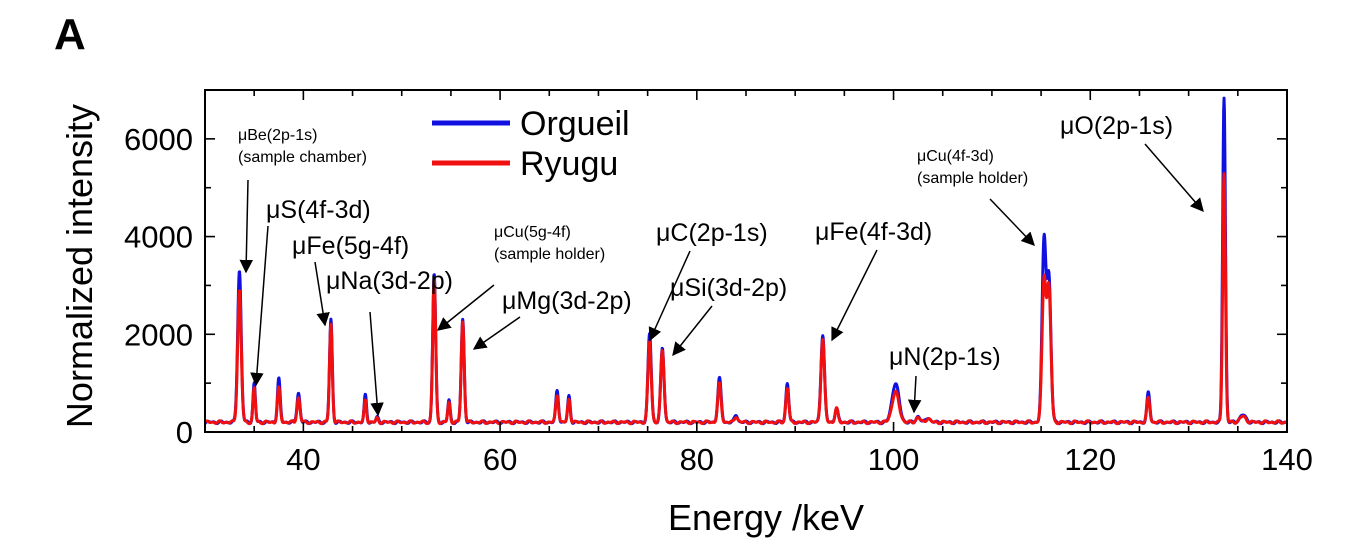 The width and height of the screenshot is (1366, 546). I want to click on annotation--be-2p-1s-: μBe(2p-1s) (sample chamber), so click(302, 200).